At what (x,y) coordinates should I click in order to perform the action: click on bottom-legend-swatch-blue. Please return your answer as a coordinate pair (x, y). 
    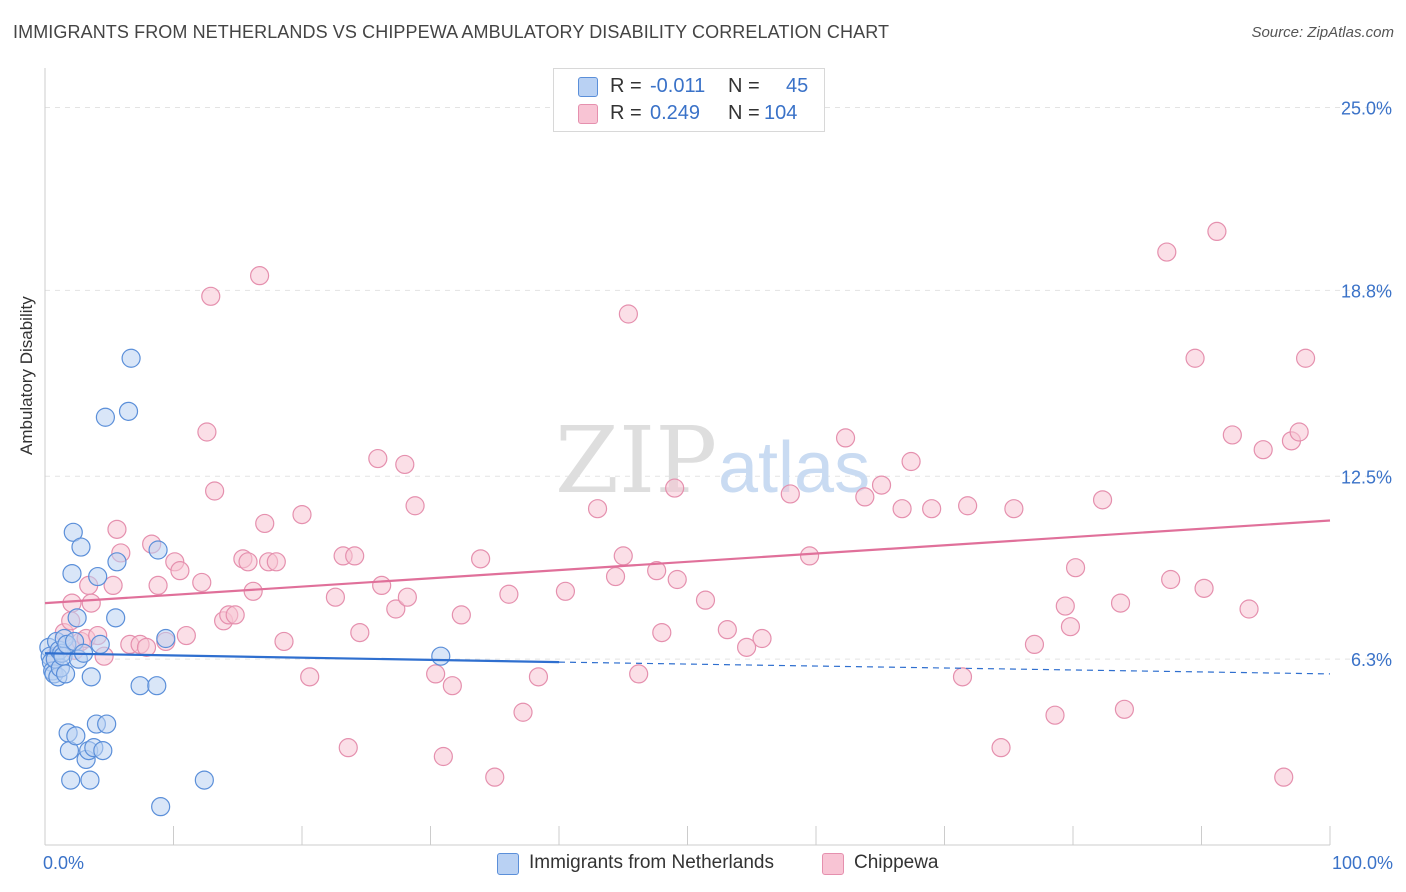
    Looking at the image, I should click on (508, 864).